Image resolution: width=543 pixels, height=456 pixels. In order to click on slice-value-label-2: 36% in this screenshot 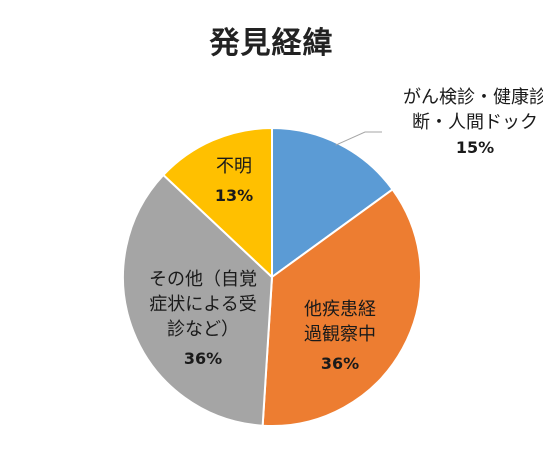, I will do `click(340, 363)`.